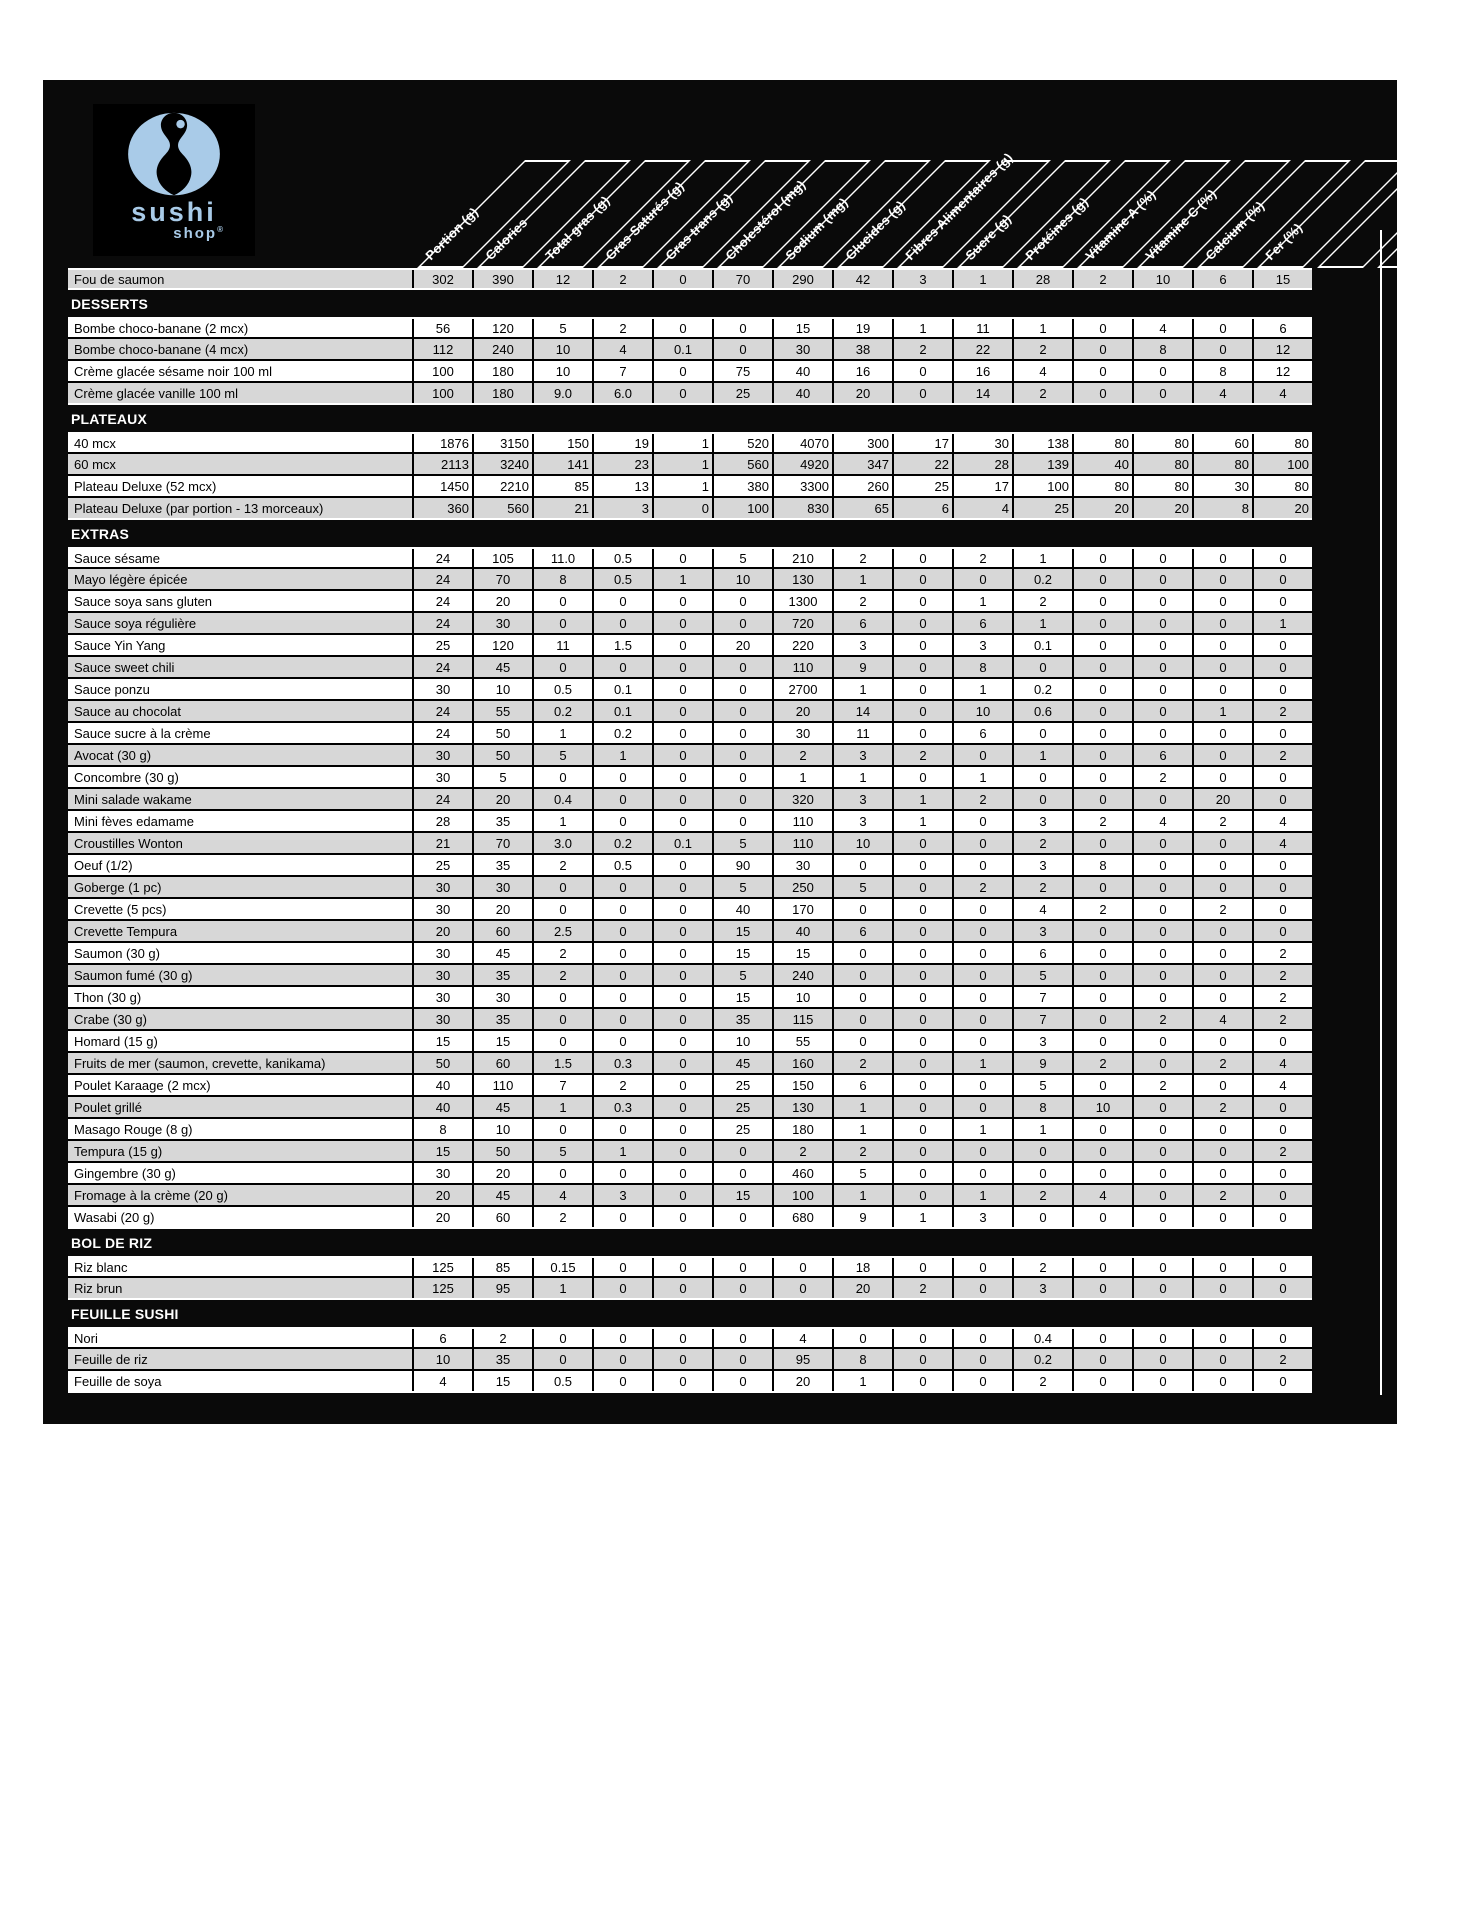 The height and width of the screenshot is (1920, 1484). I want to click on nutrition-cell: 0.1, so click(682, 349).